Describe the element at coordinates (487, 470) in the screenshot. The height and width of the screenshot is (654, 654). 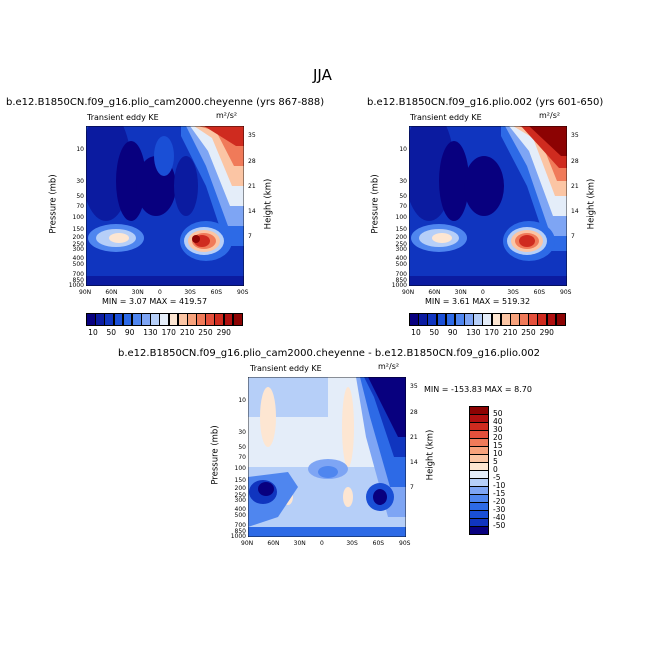
I see `colorbar-panel-3: 50 40 30 20 15 10 5 0 -5 -10 -15 -20 -30 -40 -50` at that location.